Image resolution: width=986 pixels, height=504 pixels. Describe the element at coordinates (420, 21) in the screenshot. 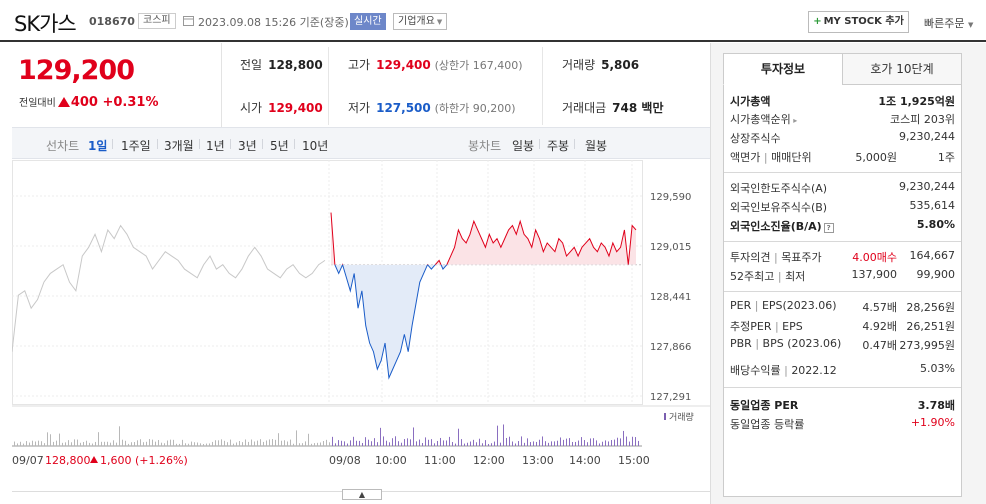

I see `company-overview-button: 기업개요 ▼` at that location.